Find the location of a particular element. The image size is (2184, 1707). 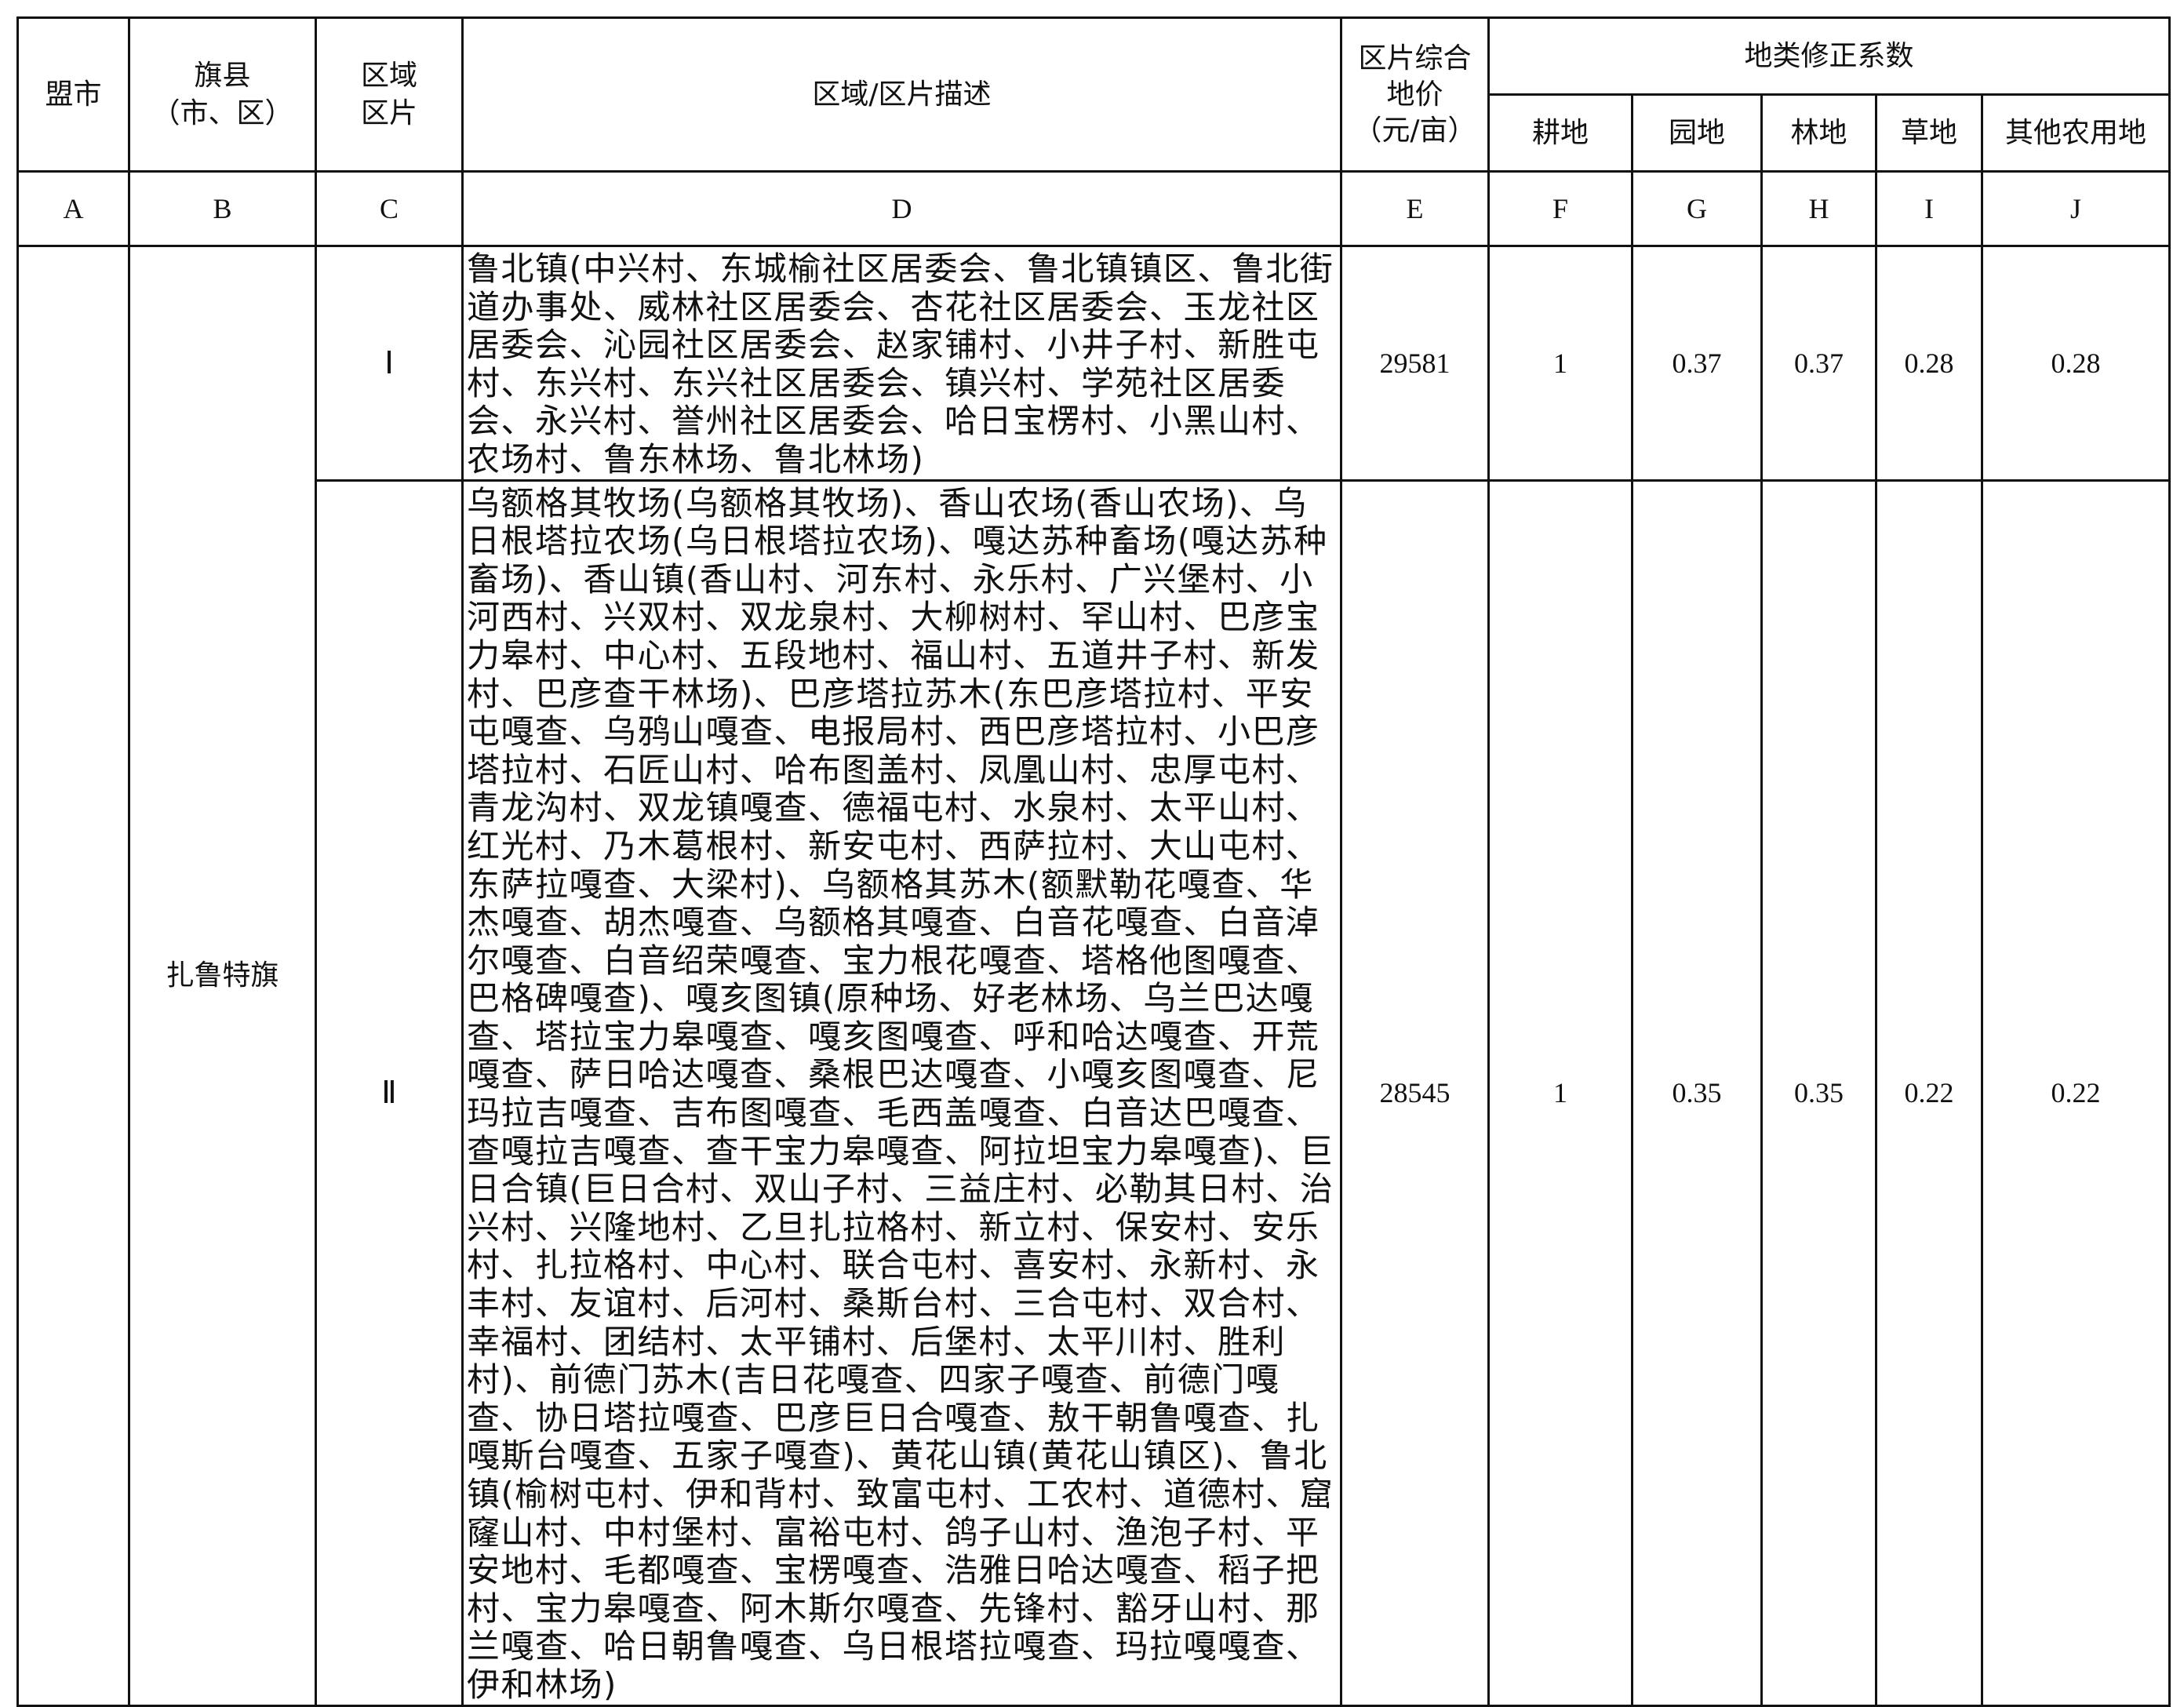

header-row-2: 耕地 园地 林地 草地 其他农用地 is located at coordinates (1094, 133).